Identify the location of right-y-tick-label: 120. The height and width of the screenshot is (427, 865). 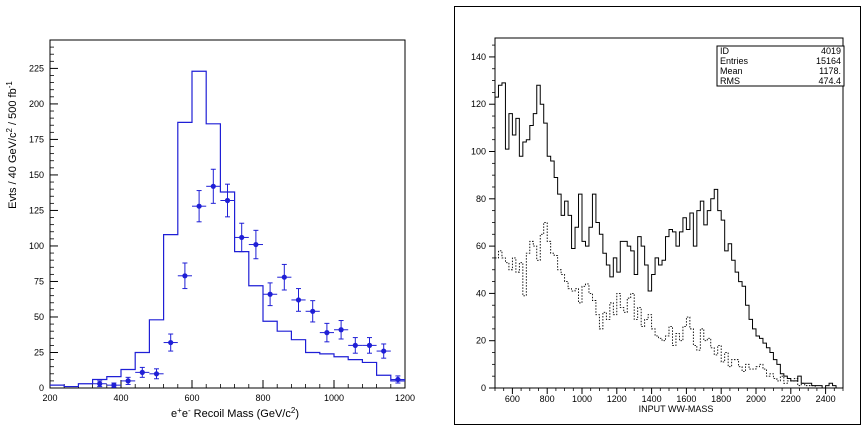
(478, 104).